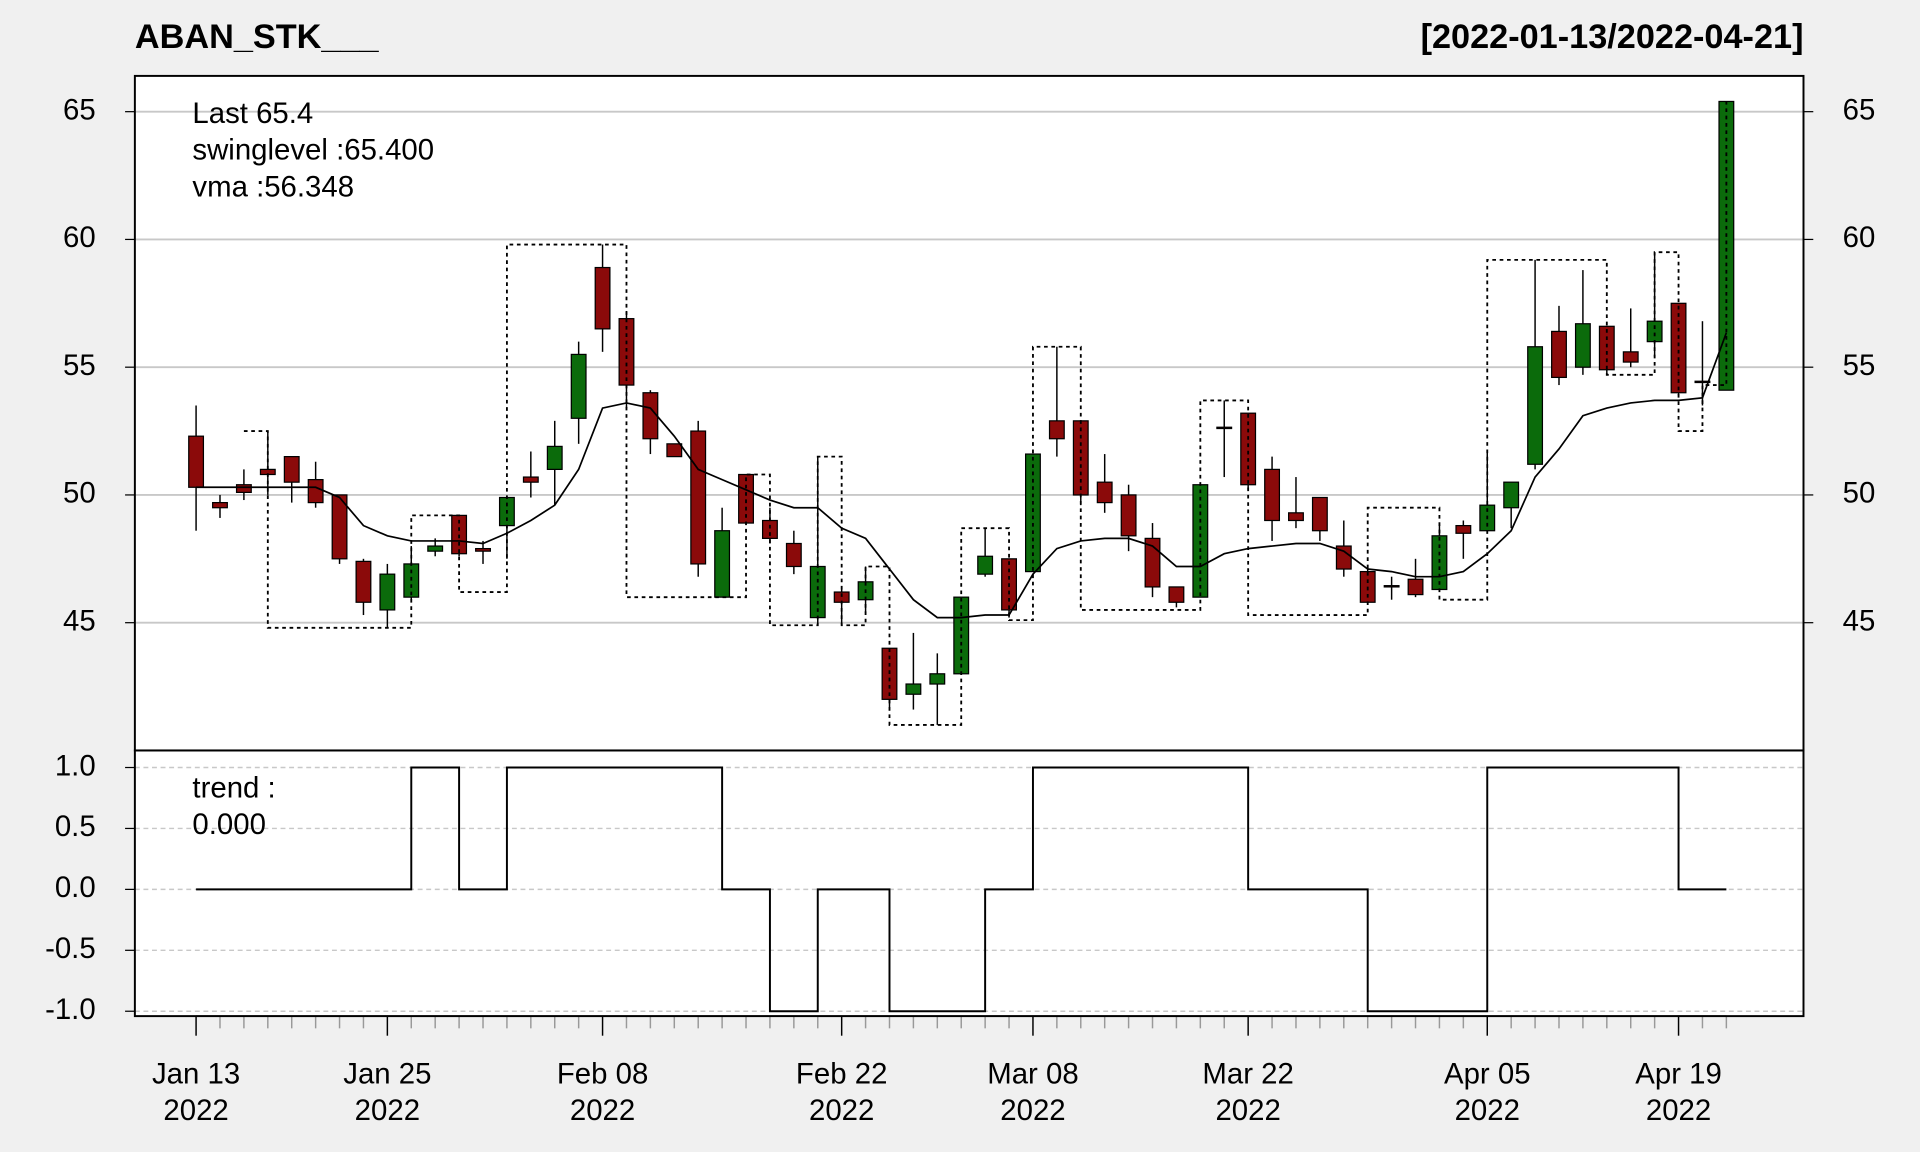 Image resolution: width=1920 pixels, height=1152 pixels. What do you see at coordinates (75, 826) in the screenshot?
I see `y-tick-label: 0.5` at bounding box center [75, 826].